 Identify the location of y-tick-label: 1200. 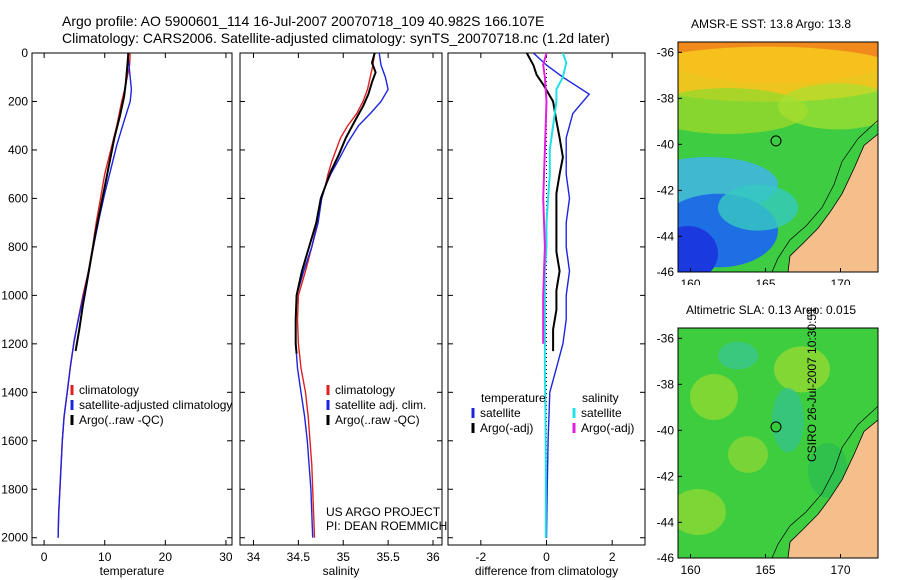
(14, 344).